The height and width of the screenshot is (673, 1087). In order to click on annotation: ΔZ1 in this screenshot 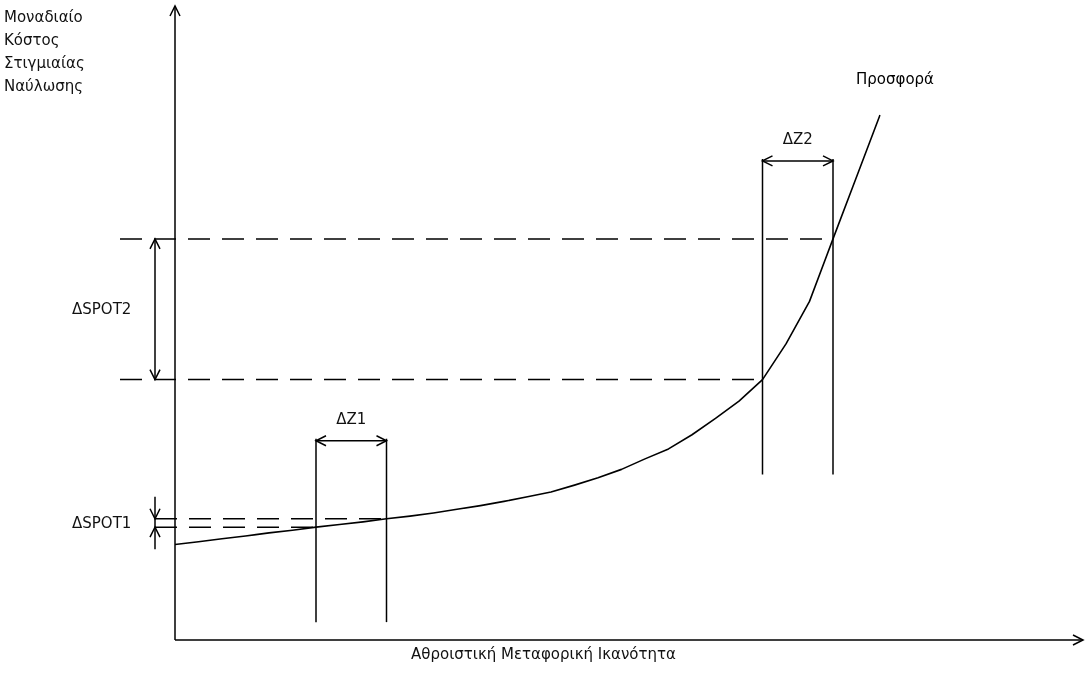, I will do `click(351, 418)`.